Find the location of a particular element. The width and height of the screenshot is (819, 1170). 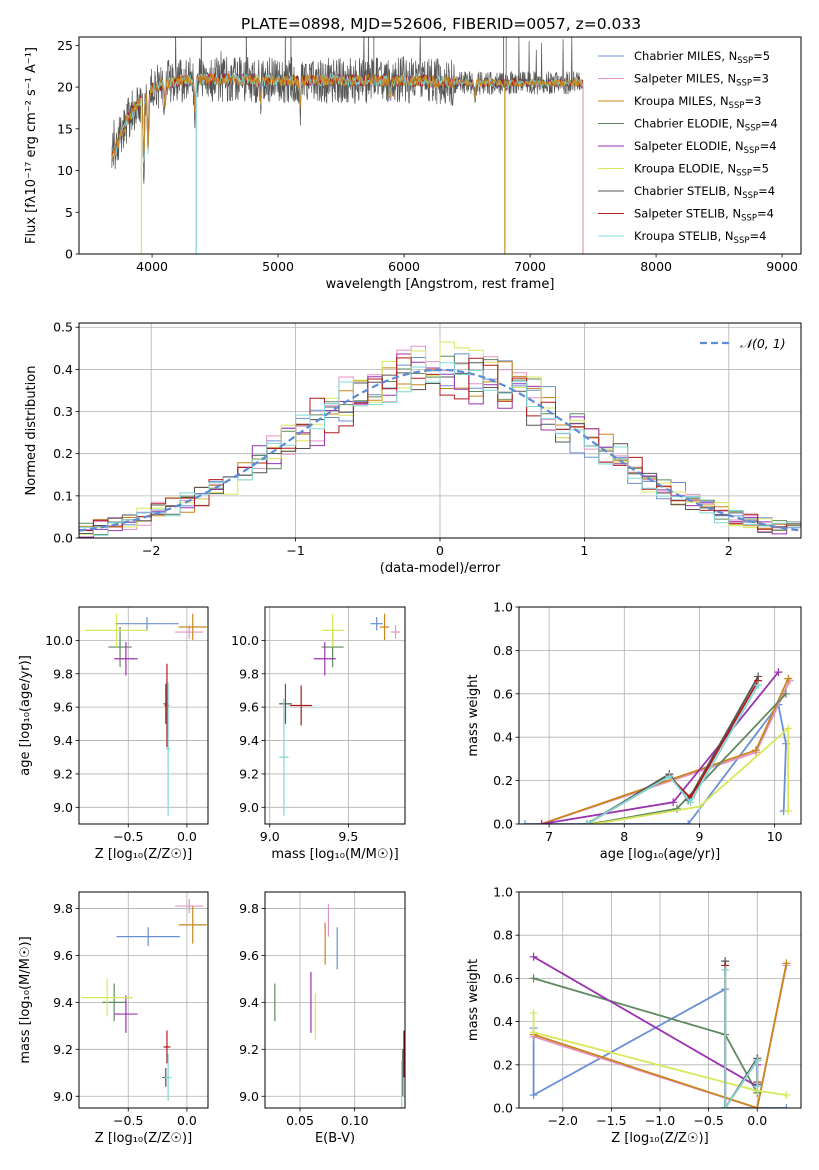

x-tick-label: 9 is located at coordinates (700, 836).